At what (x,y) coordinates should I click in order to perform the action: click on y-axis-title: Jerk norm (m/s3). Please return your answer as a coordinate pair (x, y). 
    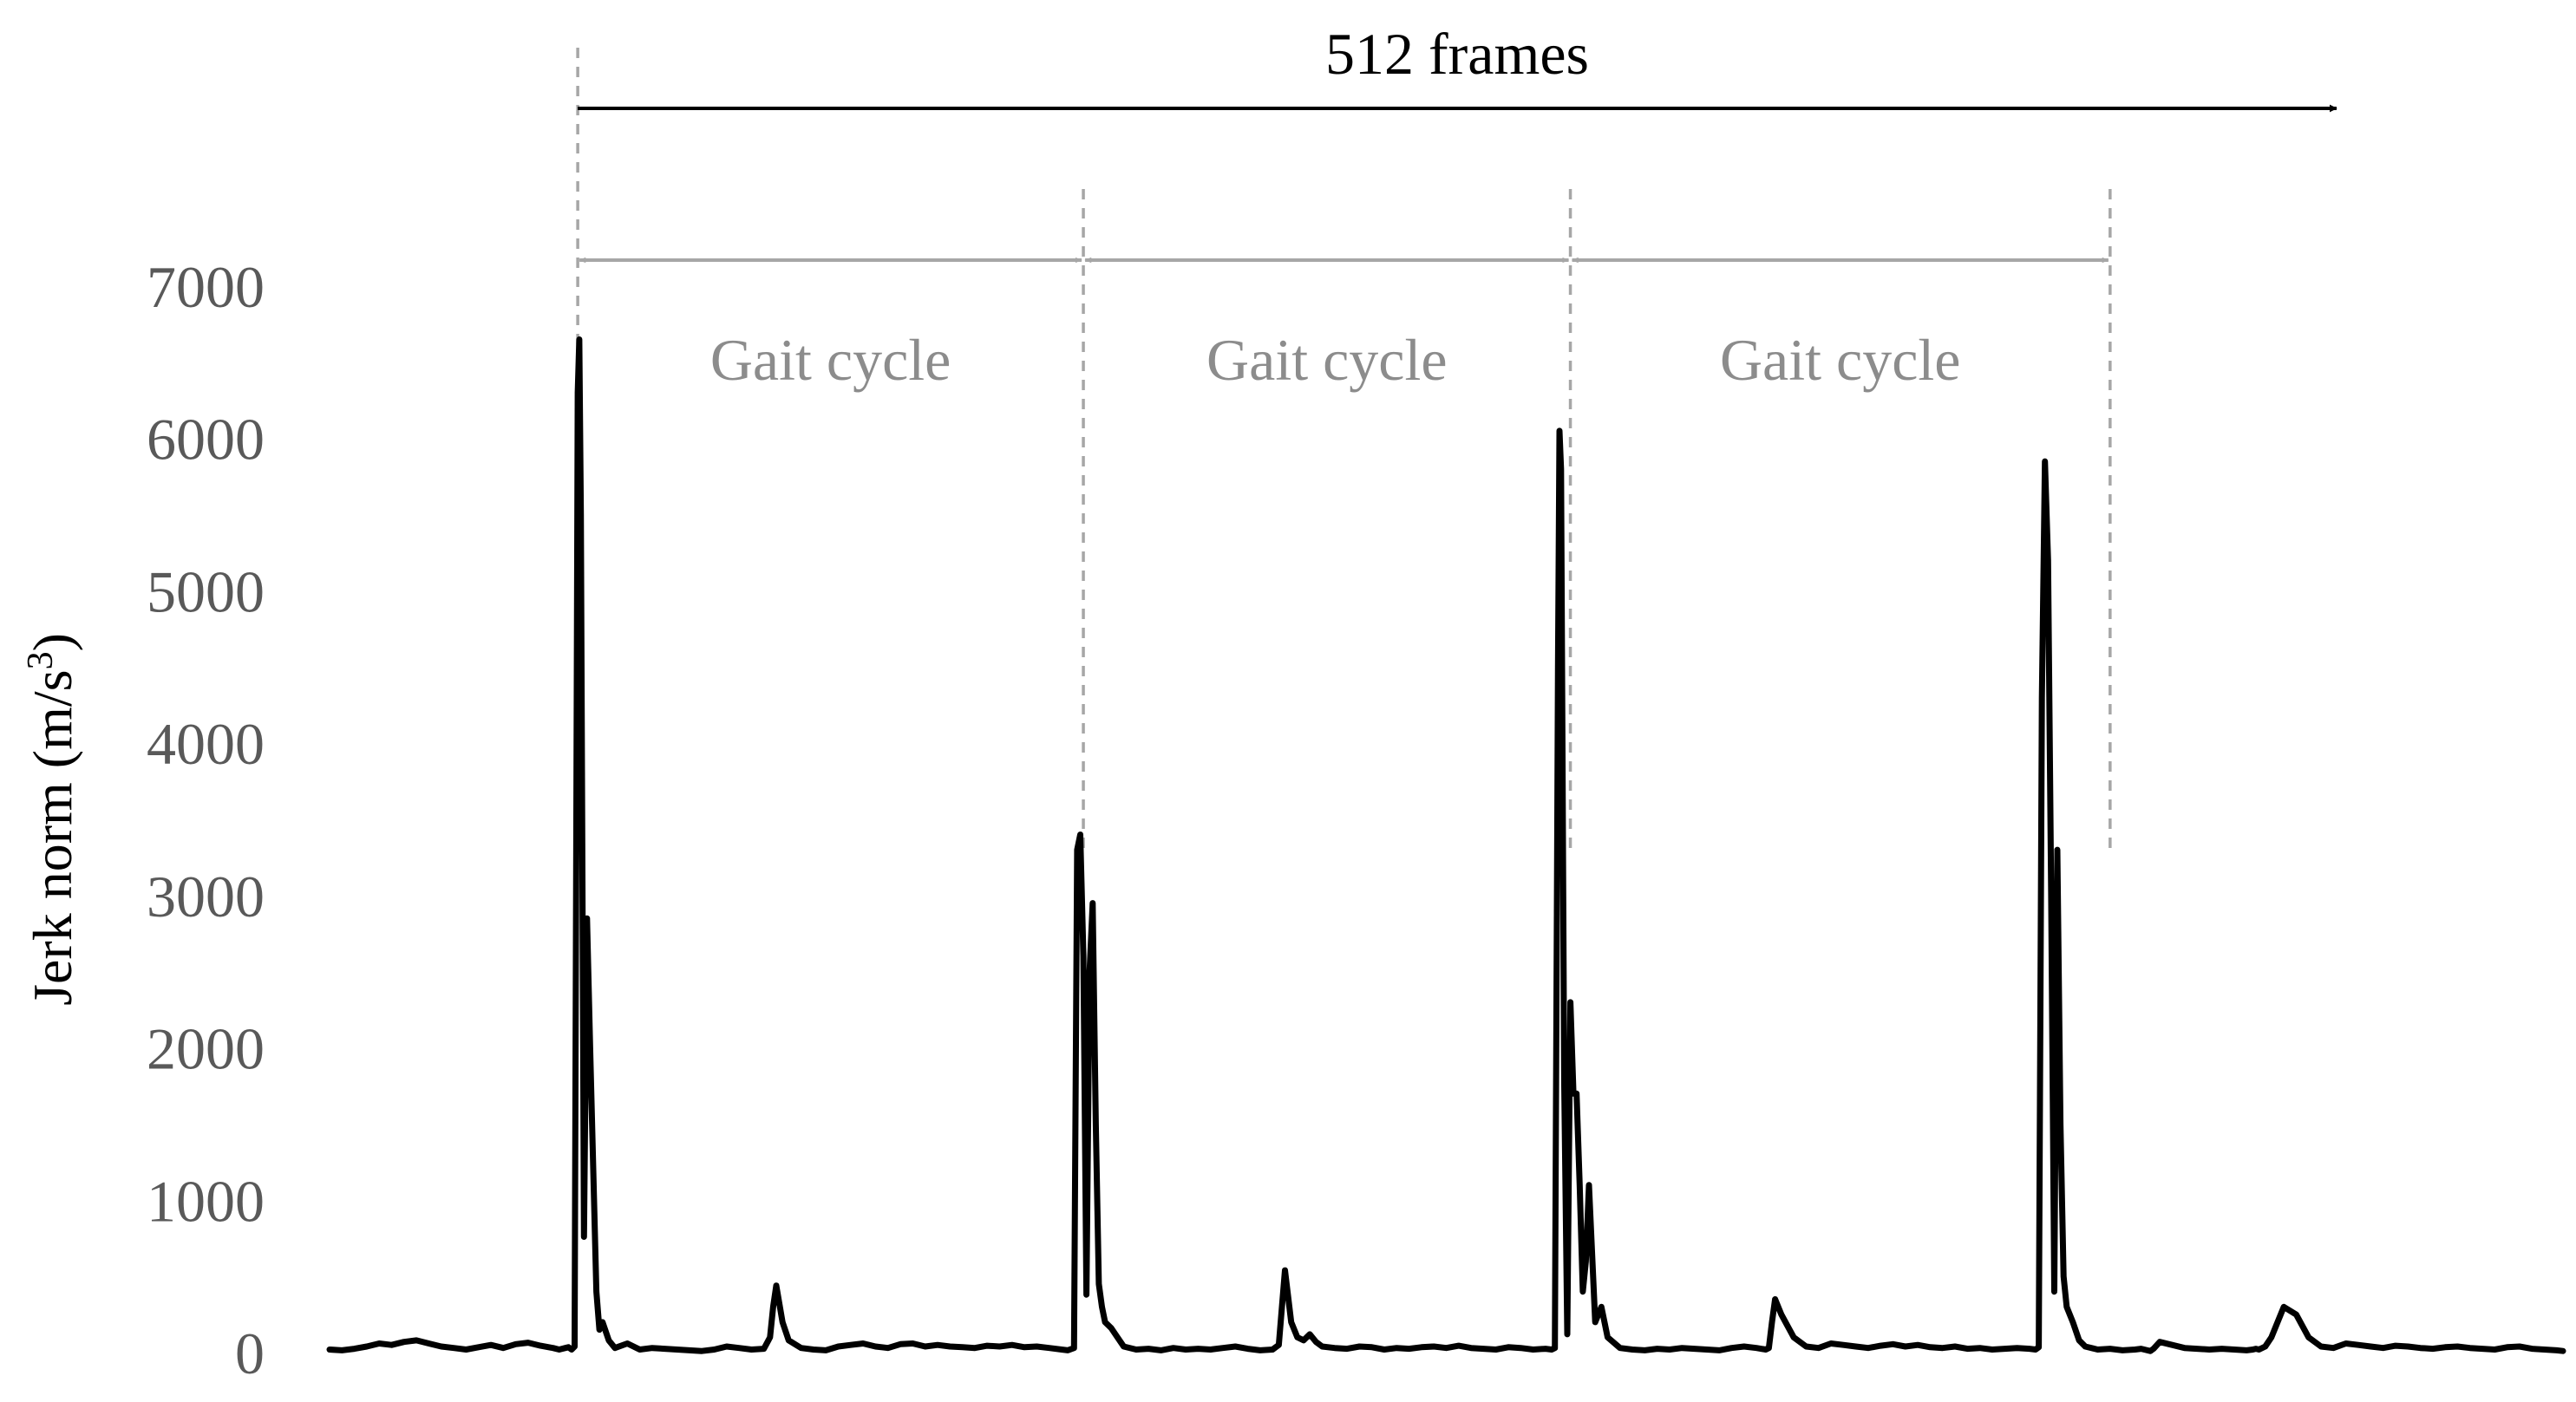
    Looking at the image, I should click on (52, 819).